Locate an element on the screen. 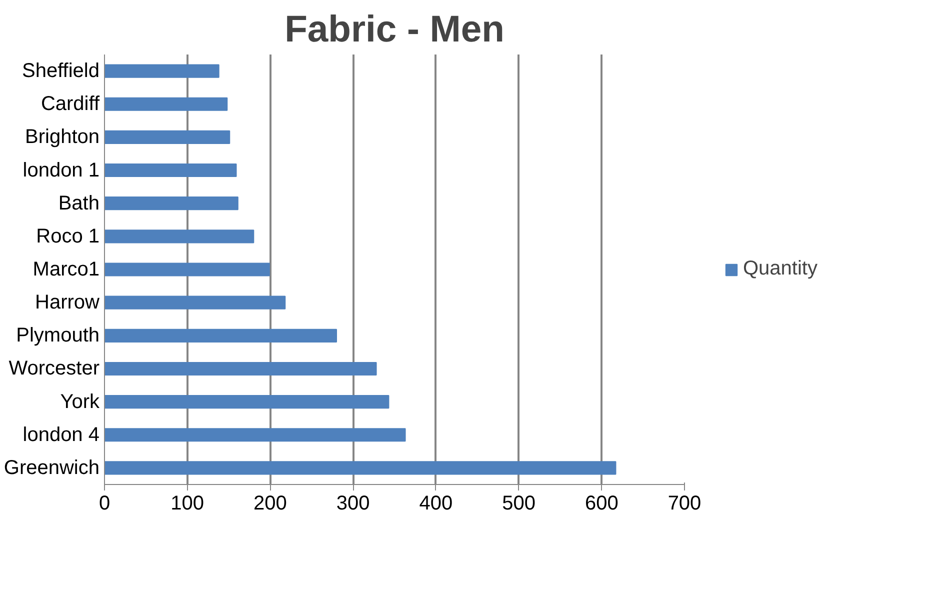 The width and height of the screenshot is (946, 615). x-tick-label: 500 is located at coordinates (519, 503).